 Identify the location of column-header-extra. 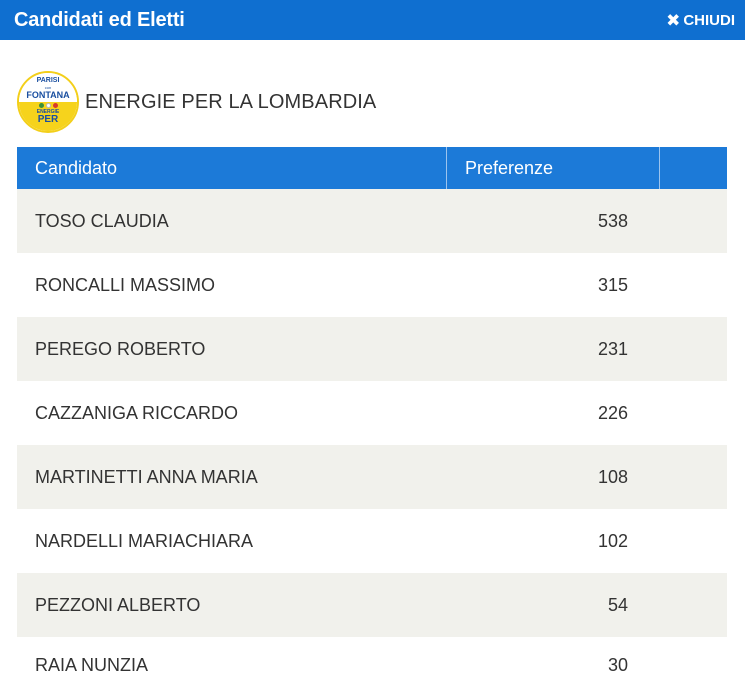
(693, 168).